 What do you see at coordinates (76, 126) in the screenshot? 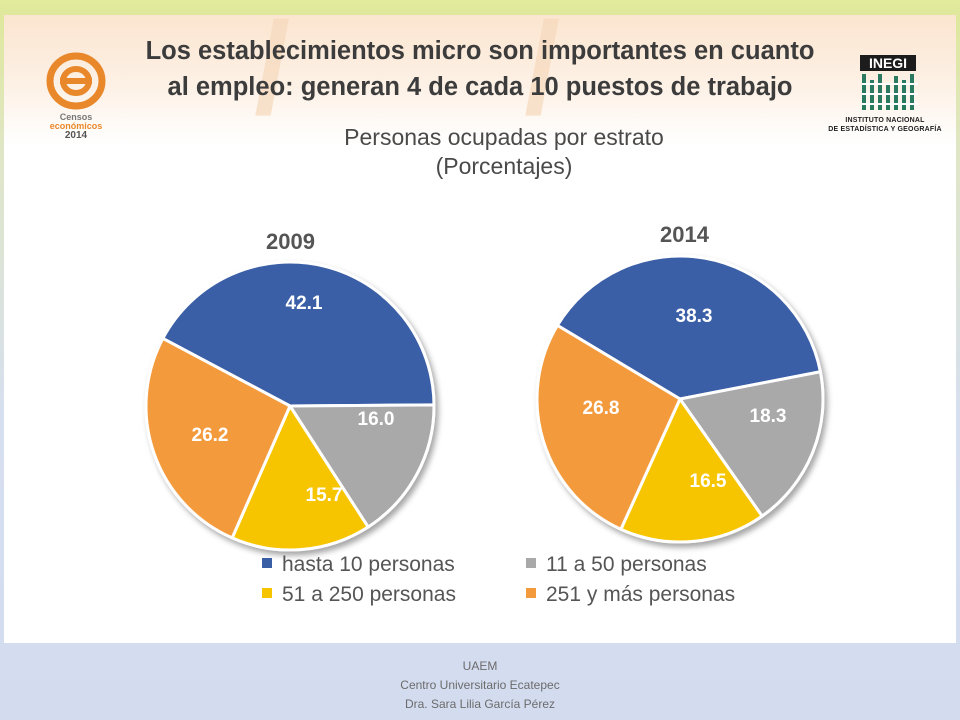
I see `censos-line2: económicos` at bounding box center [76, 126].